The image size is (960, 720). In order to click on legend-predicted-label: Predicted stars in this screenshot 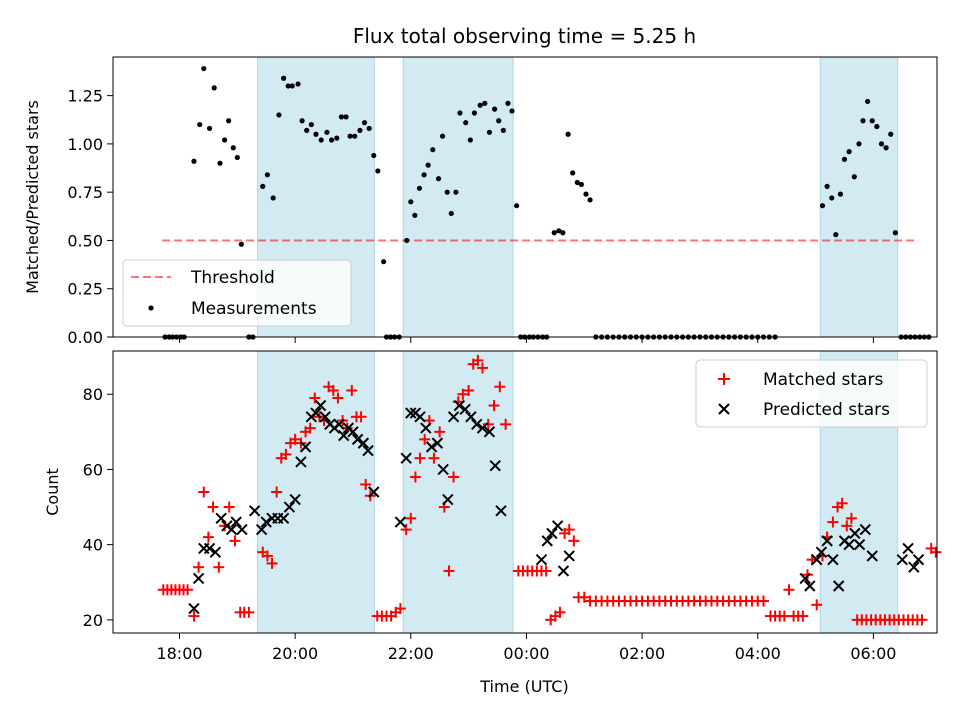, I will do `click(826, 410)`.